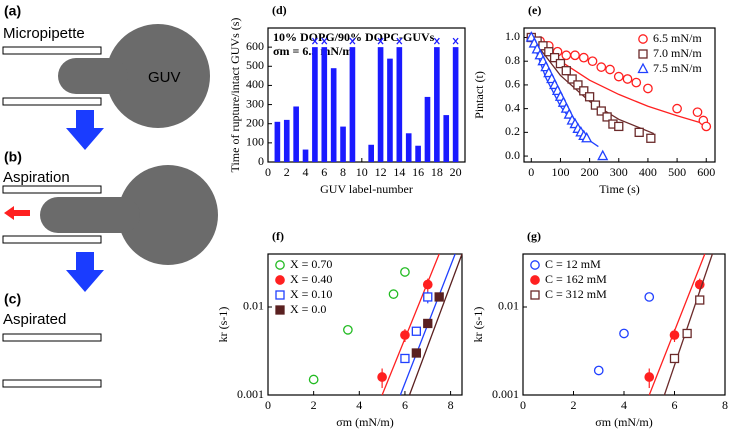  What do you see at coordinates (512, 84) in the screenshot?
I see `y-tick-label: 0.6` at bounding box center [512, 84].